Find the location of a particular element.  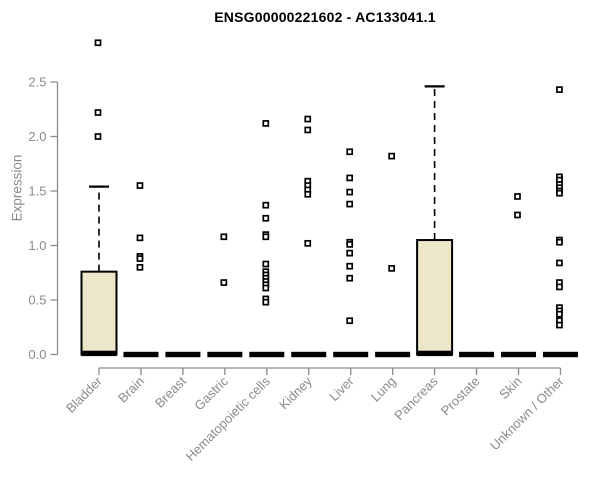

chart-title: ENSG00000221602 - AC133041.1 is located at coordinates (325, 17).